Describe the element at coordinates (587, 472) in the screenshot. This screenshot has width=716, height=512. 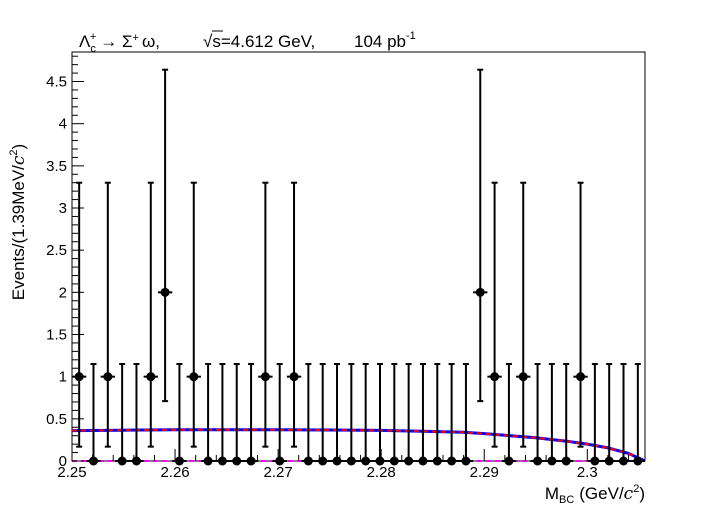
I see `x-tick-label: 2.3` at that location.